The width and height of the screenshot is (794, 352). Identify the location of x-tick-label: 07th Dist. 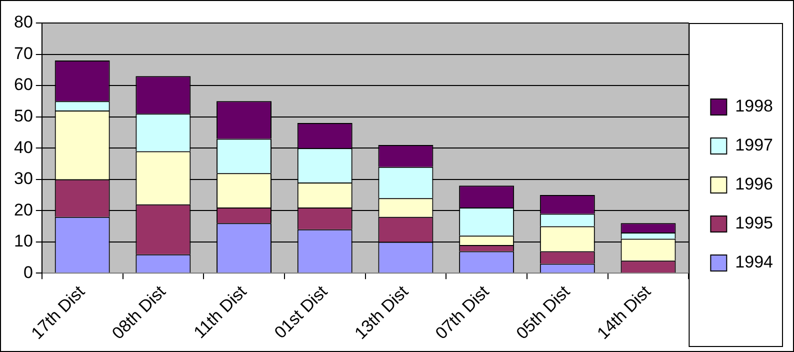
(462, 312).